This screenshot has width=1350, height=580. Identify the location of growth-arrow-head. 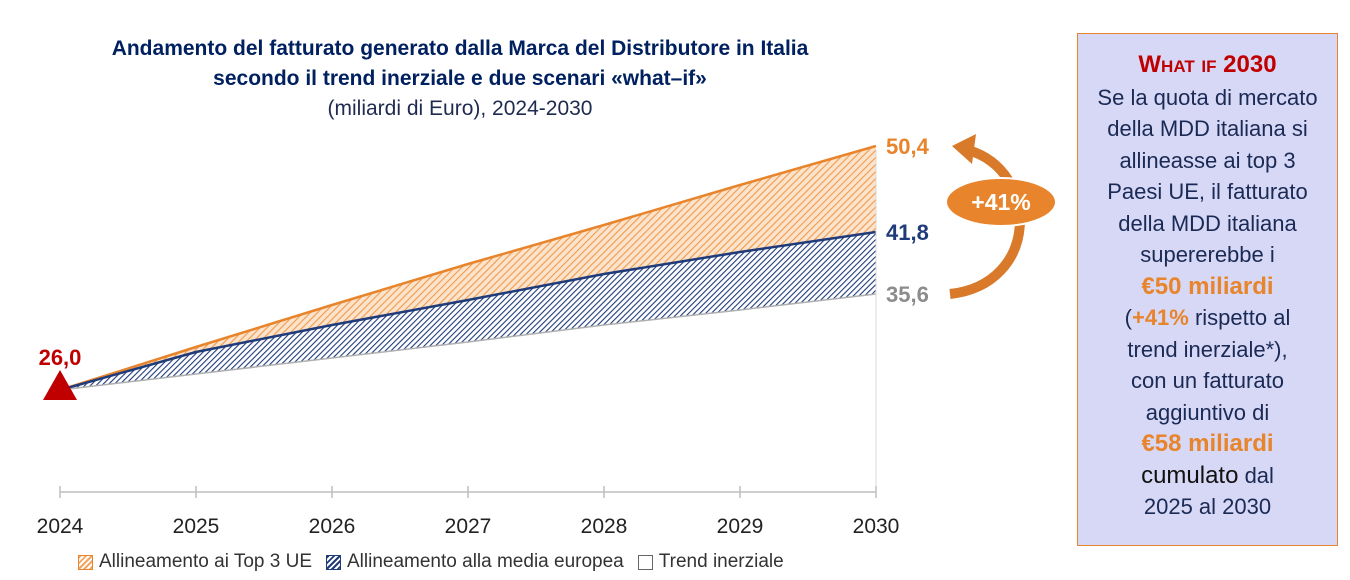
(964, 149).